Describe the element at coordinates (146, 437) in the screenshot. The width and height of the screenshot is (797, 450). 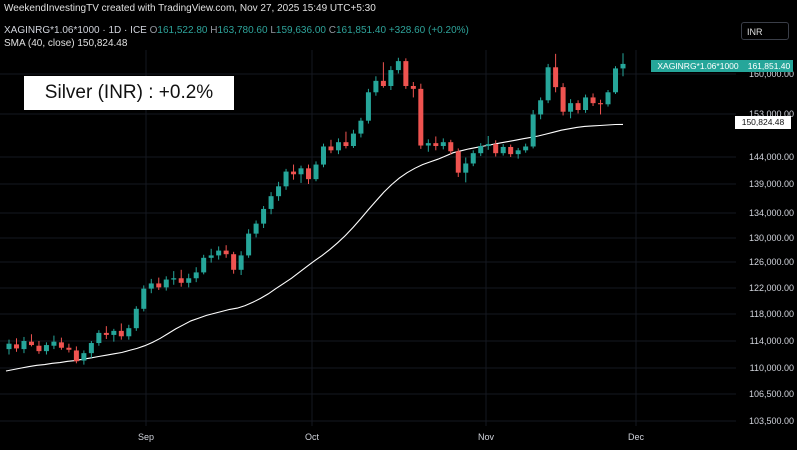
I see `x-tick-label: Sep` at that location.